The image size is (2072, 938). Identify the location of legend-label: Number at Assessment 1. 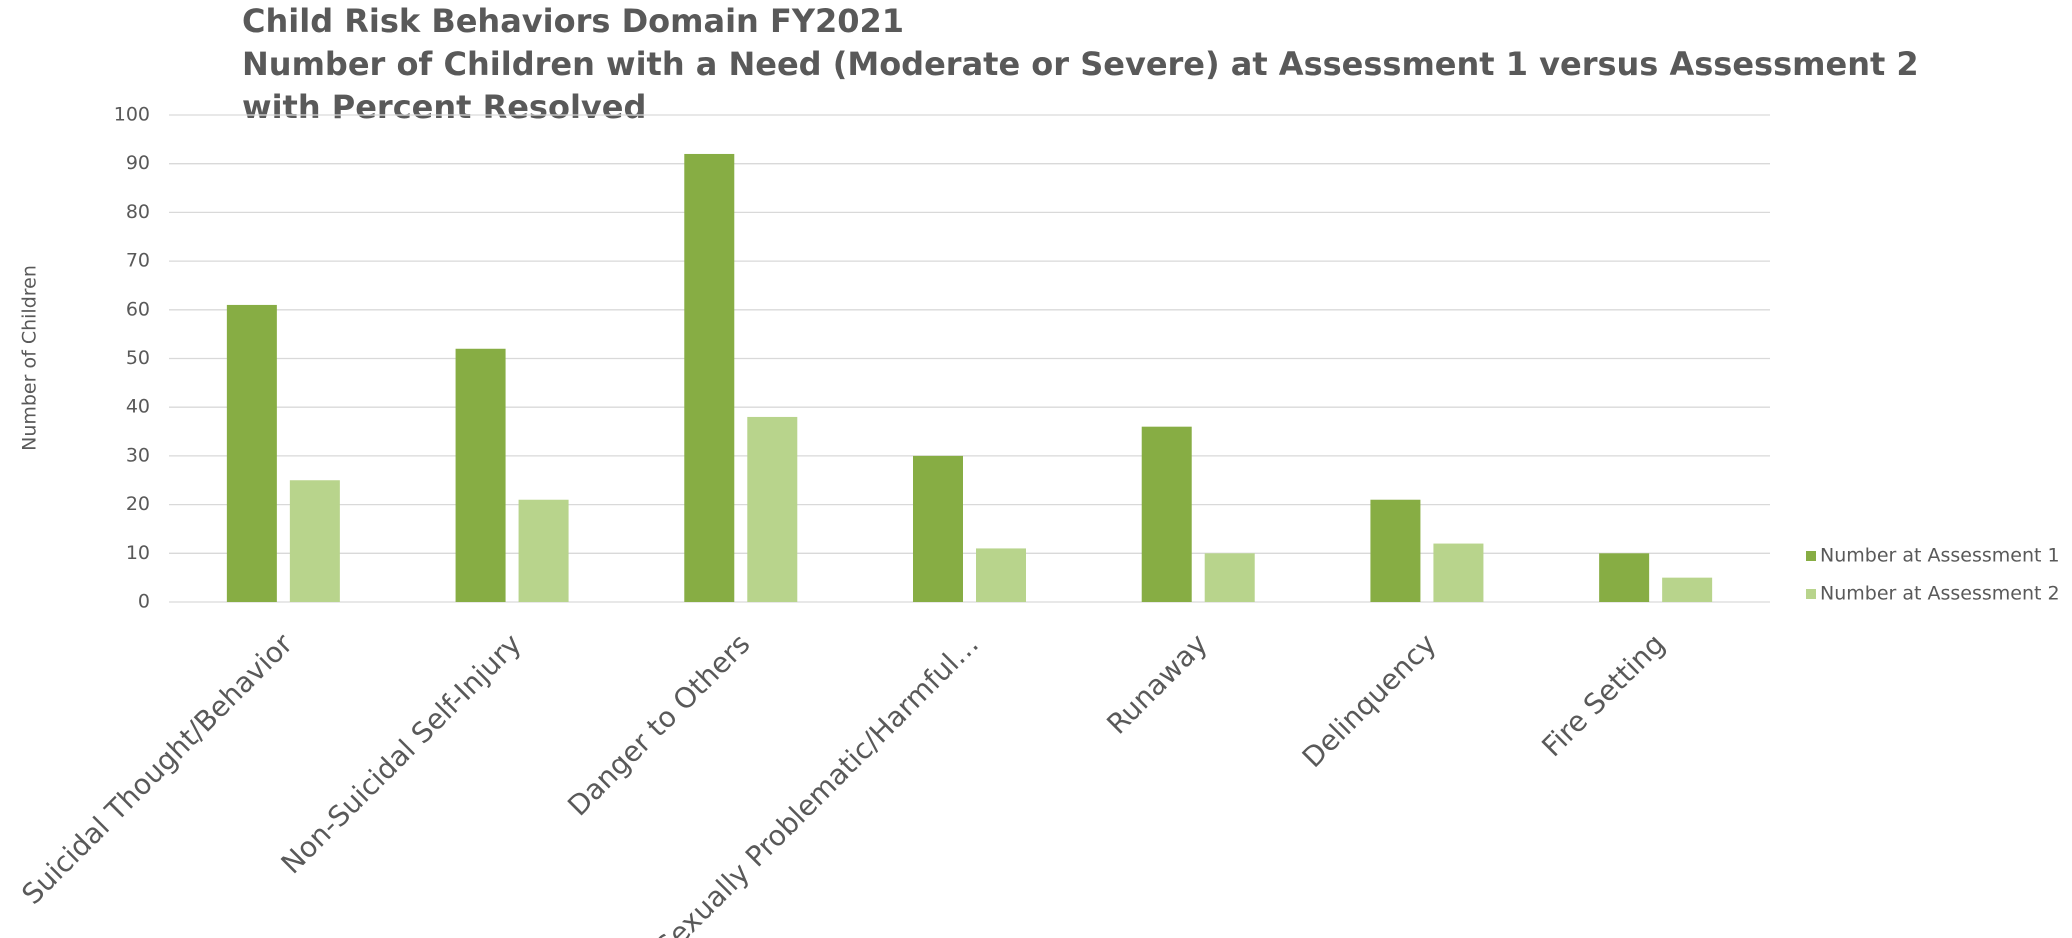
(1940, 556).